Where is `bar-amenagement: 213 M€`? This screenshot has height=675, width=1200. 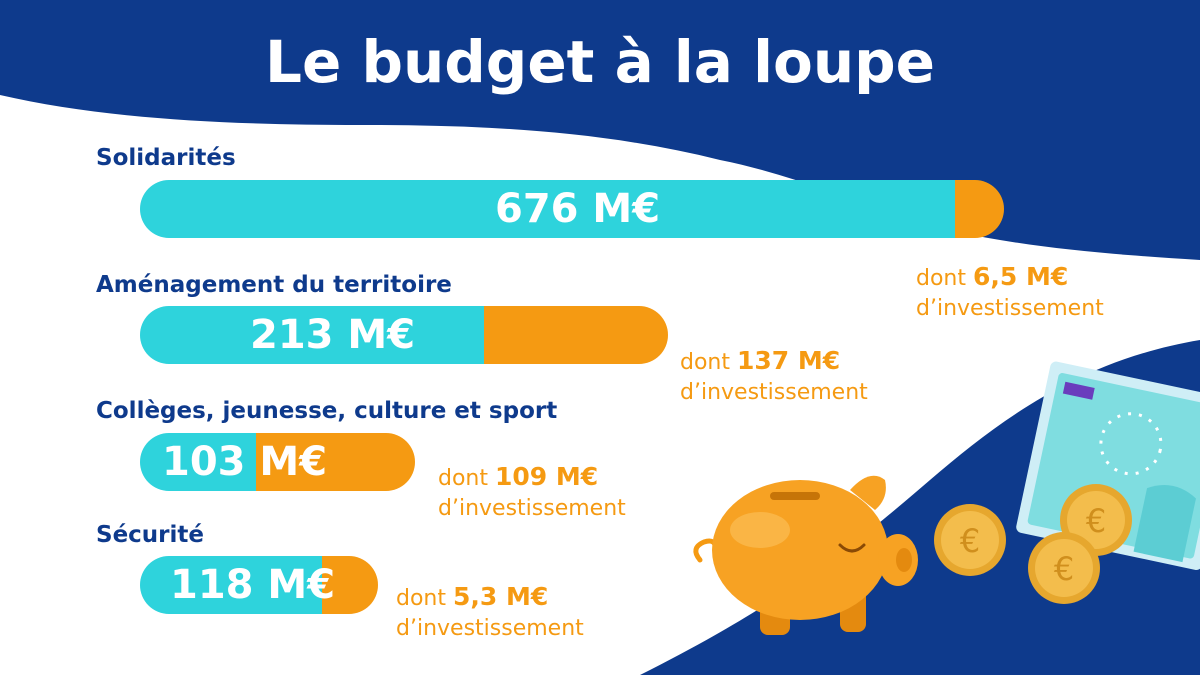
bar-amenagement: 213 M€ is located at coordinates (404, 335).